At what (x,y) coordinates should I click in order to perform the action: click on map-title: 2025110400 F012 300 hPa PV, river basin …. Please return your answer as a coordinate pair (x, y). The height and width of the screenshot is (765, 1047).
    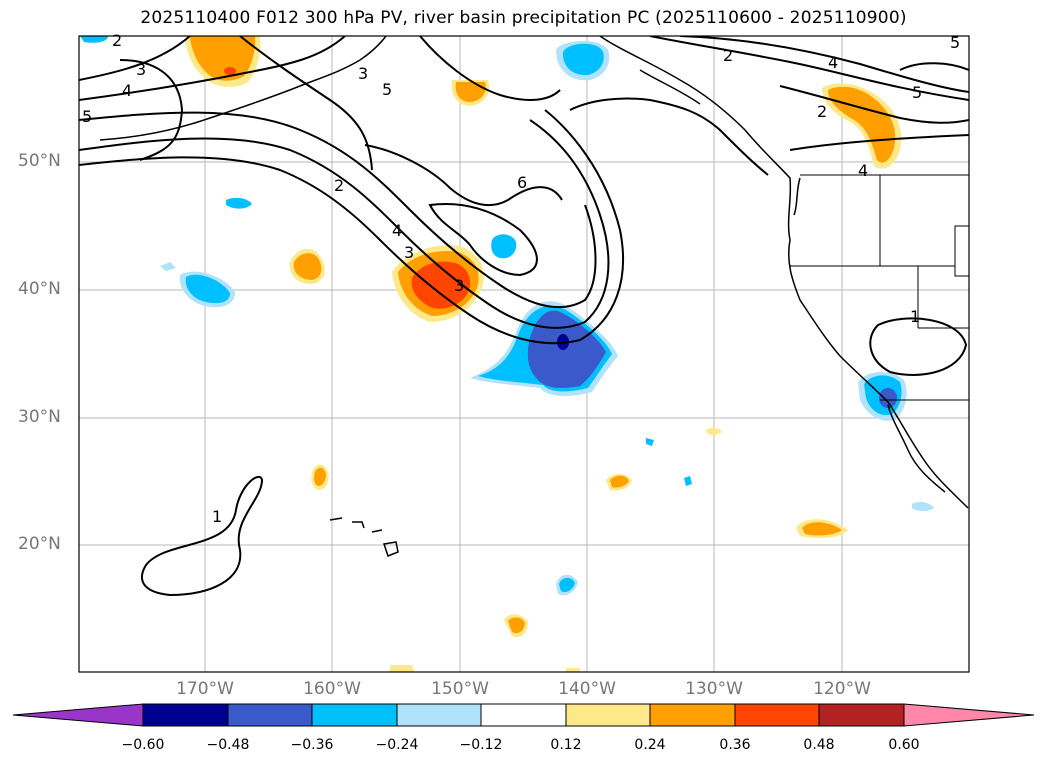
    Looking at the image, I should click on (523, 18).